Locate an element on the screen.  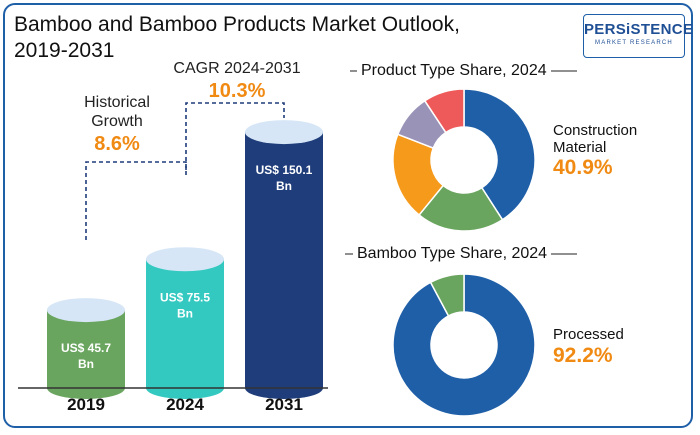
title-line-2: 2019-2031 is located at coordinates (64, 50).